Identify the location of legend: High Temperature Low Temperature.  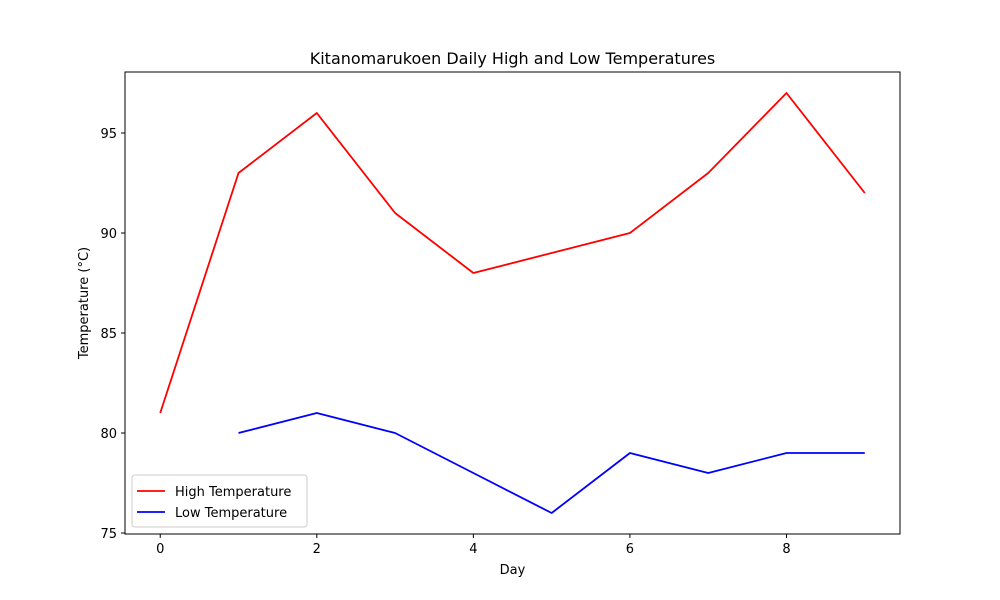
(219, 501).